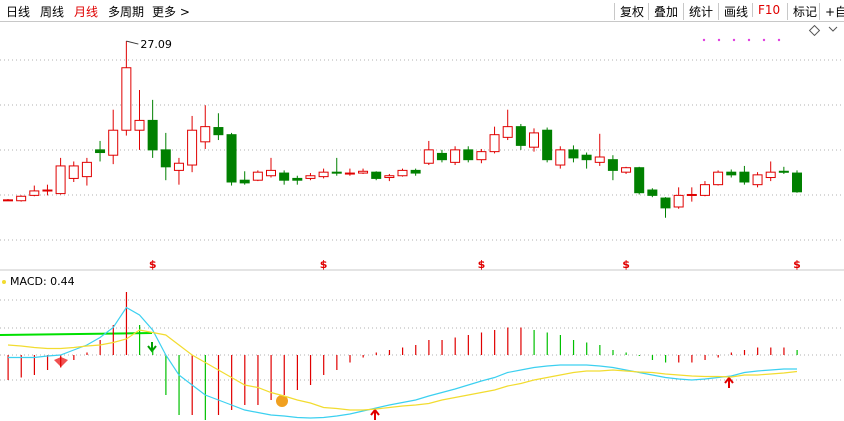 The width and height of the screenshot is (844, 421). What do you see at coordinates (126, 12) in the screenshot?
I see `period-tab: 多周期` at bounding box center [126, 12].